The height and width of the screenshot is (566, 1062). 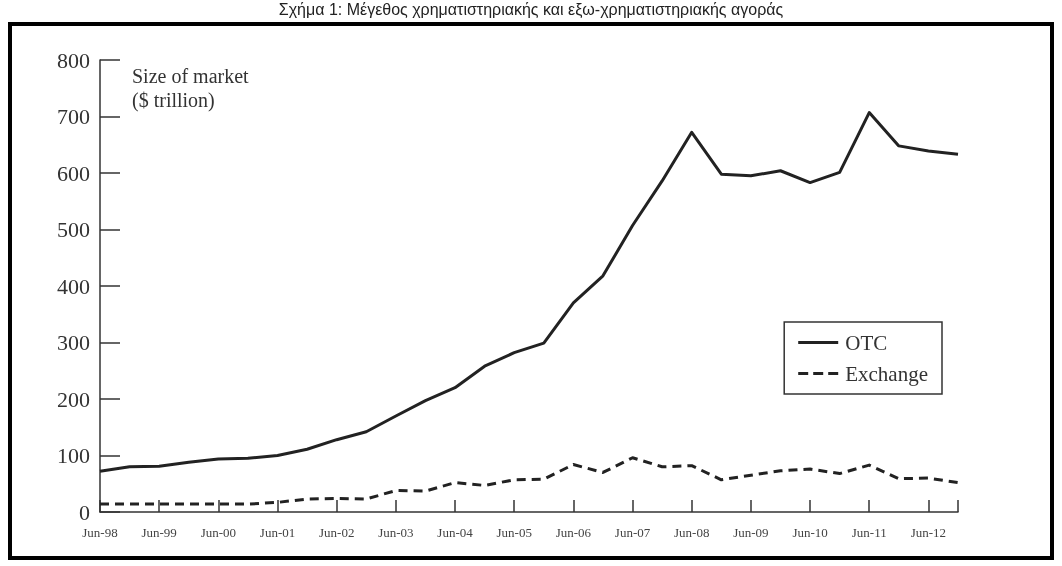 I want to click on x-tick-label: Jun-04, so click(x=455, y=532).